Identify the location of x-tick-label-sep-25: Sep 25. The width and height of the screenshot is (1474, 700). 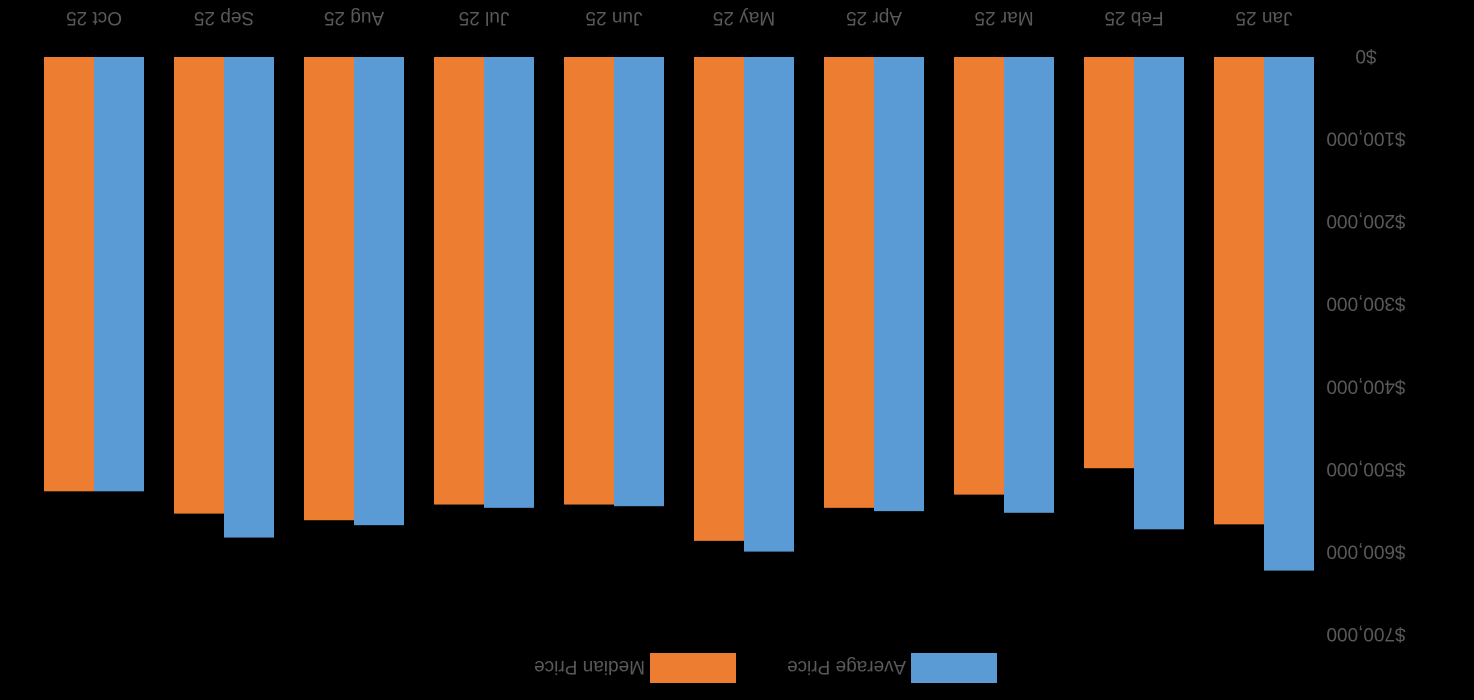
(224, 17).